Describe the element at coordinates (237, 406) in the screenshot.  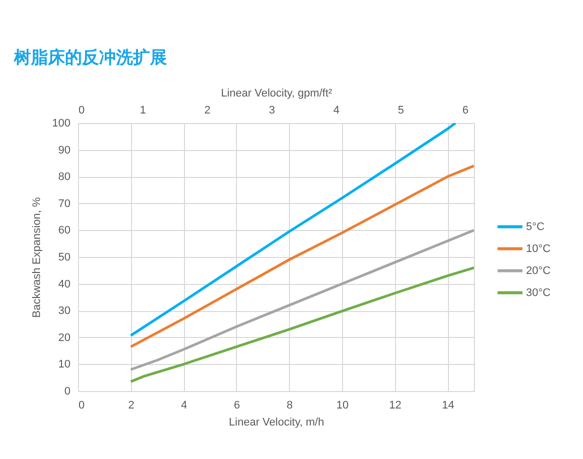
I see `x-tick-label: 6` at that location.